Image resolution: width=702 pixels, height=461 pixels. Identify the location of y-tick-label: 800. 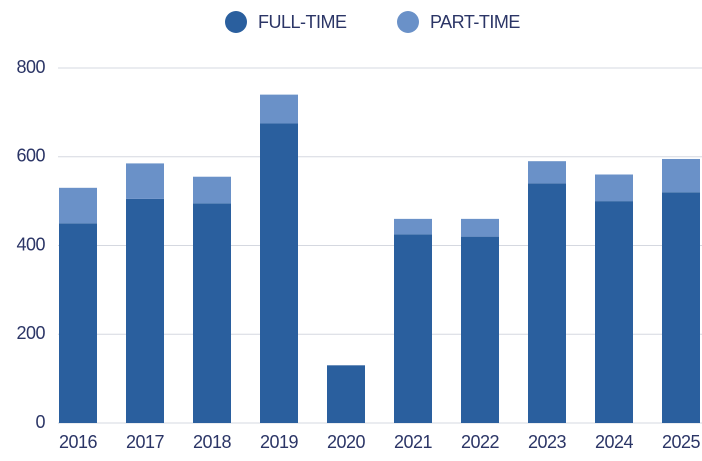
(30, 67).